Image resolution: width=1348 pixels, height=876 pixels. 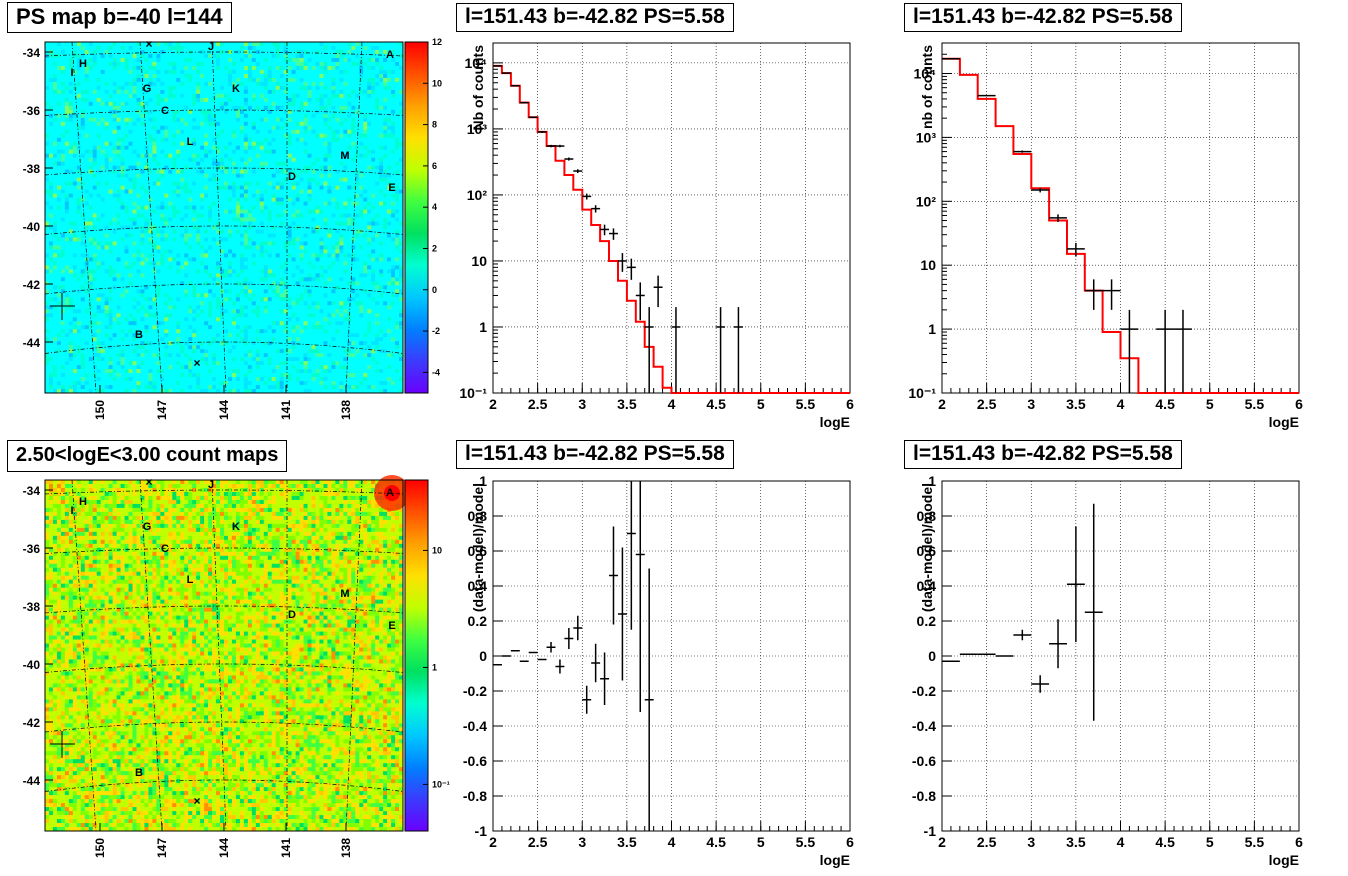 I want to click on map-title: 2.50<logE<3.00 count maps, so click(x=147, y=456).